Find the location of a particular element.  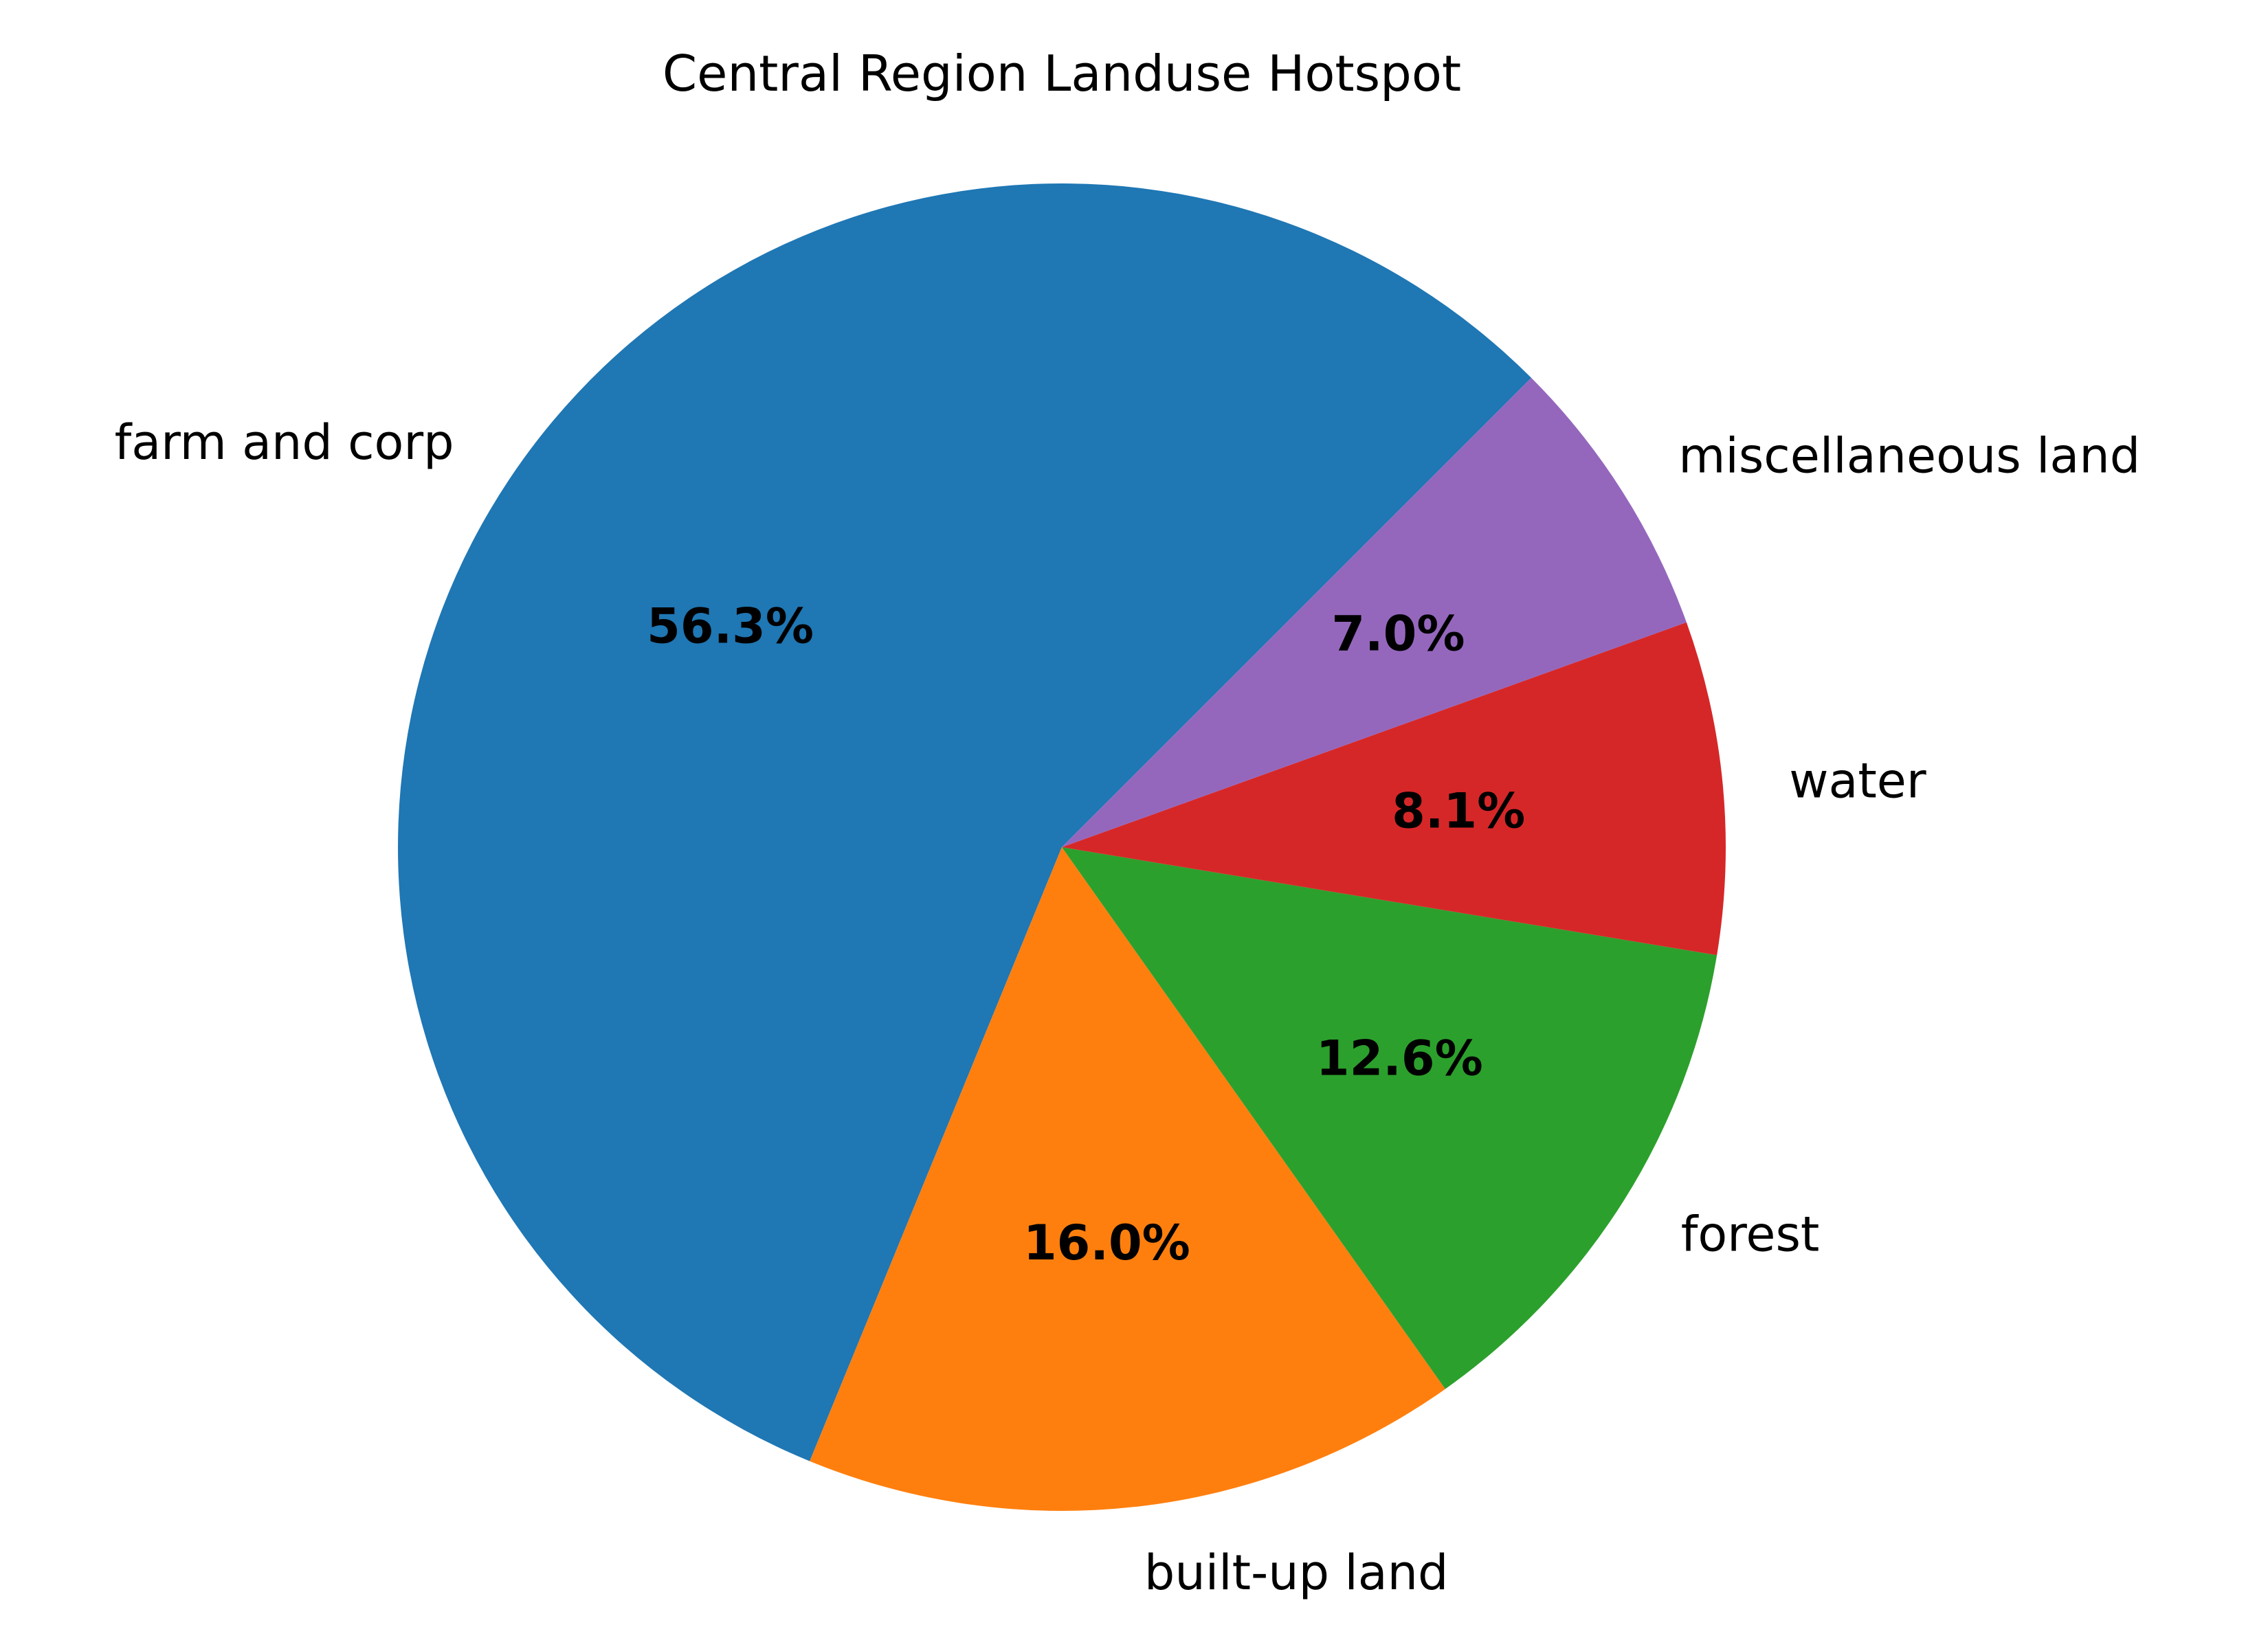

slice-label-built-up-land: built-up land is located at coordinates (1296, 1573).